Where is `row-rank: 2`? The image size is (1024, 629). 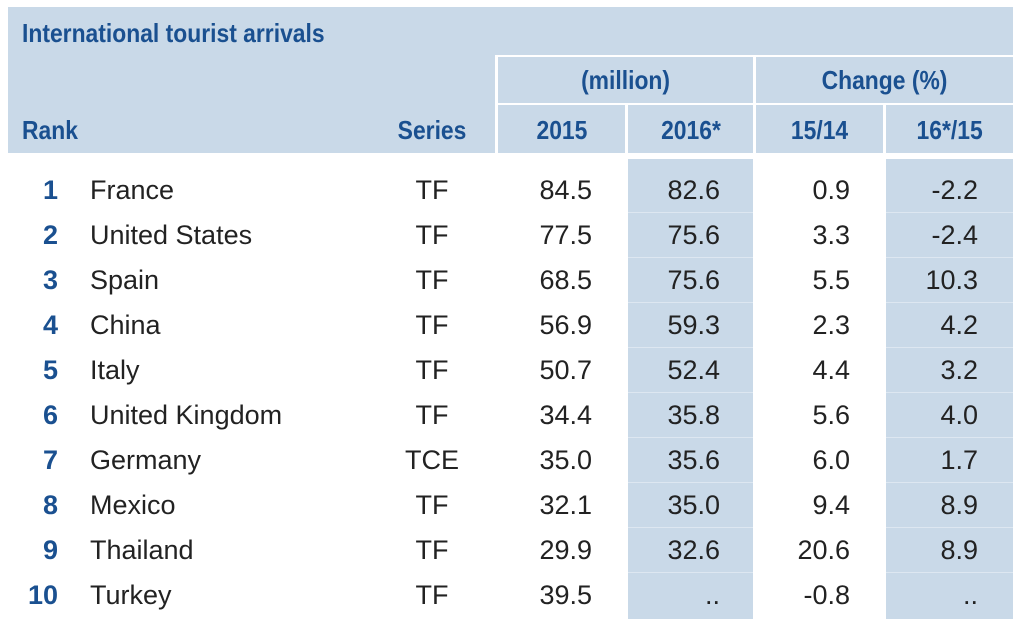
row-rank: 2 is located at coordinates (50, 235).